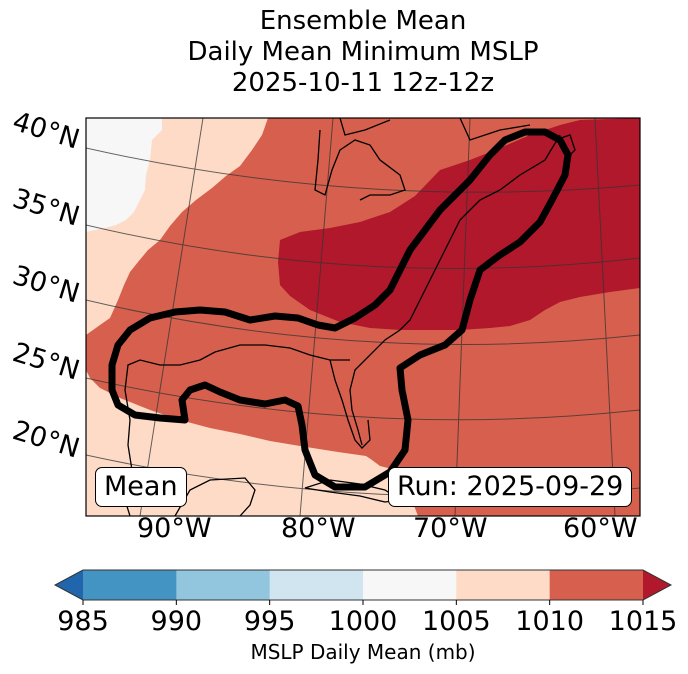 This screenshot has height=674, width=688. I want to click on colorbar-label: MSLP Daily Mean (mb), so click(363, 652).